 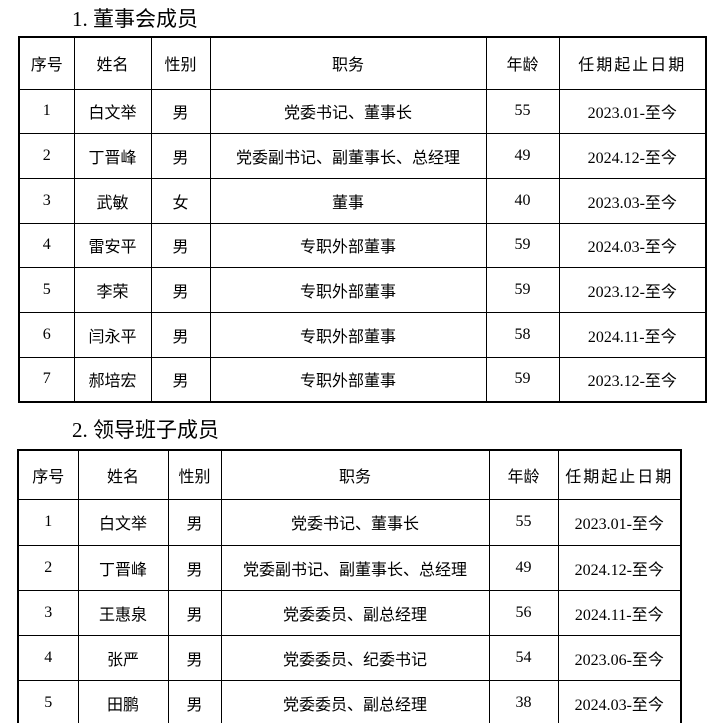 I want to click on table-cell: 闫永平, so click(x=112, y=334).